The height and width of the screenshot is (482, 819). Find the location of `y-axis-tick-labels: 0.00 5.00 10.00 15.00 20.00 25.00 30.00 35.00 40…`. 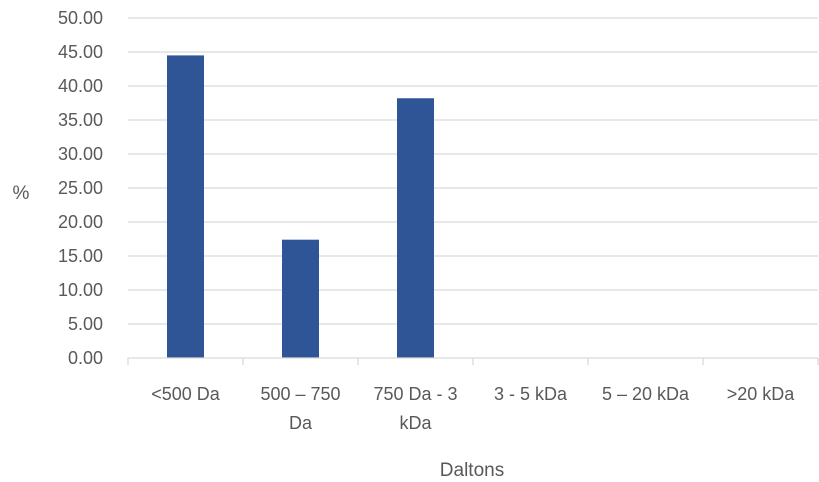

y-axis-tick-labels: 0.00 5.00 10.00 15.00 20.00 25.00 30.00 35.00 40… is located at coordinates (80, 188).